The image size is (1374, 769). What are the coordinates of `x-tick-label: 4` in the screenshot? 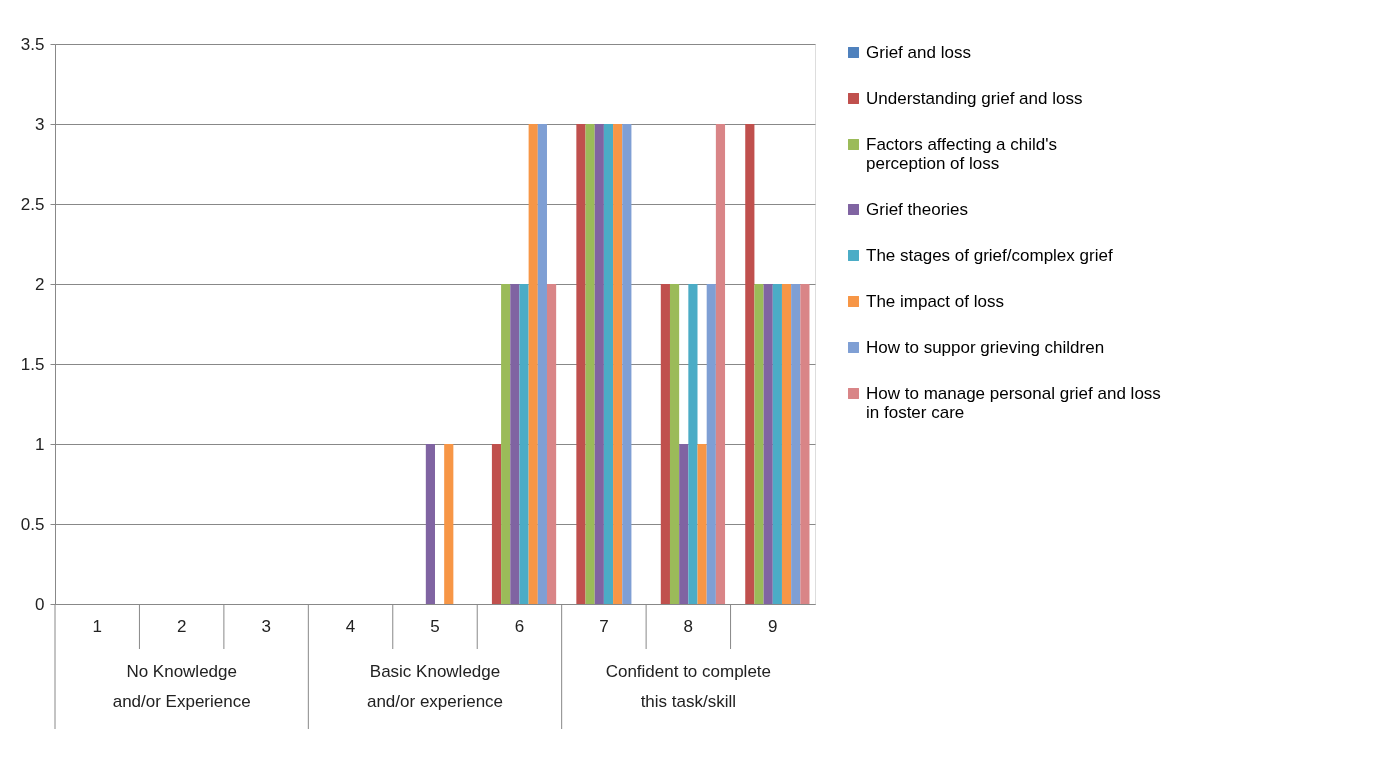 It's located at (350, 626).